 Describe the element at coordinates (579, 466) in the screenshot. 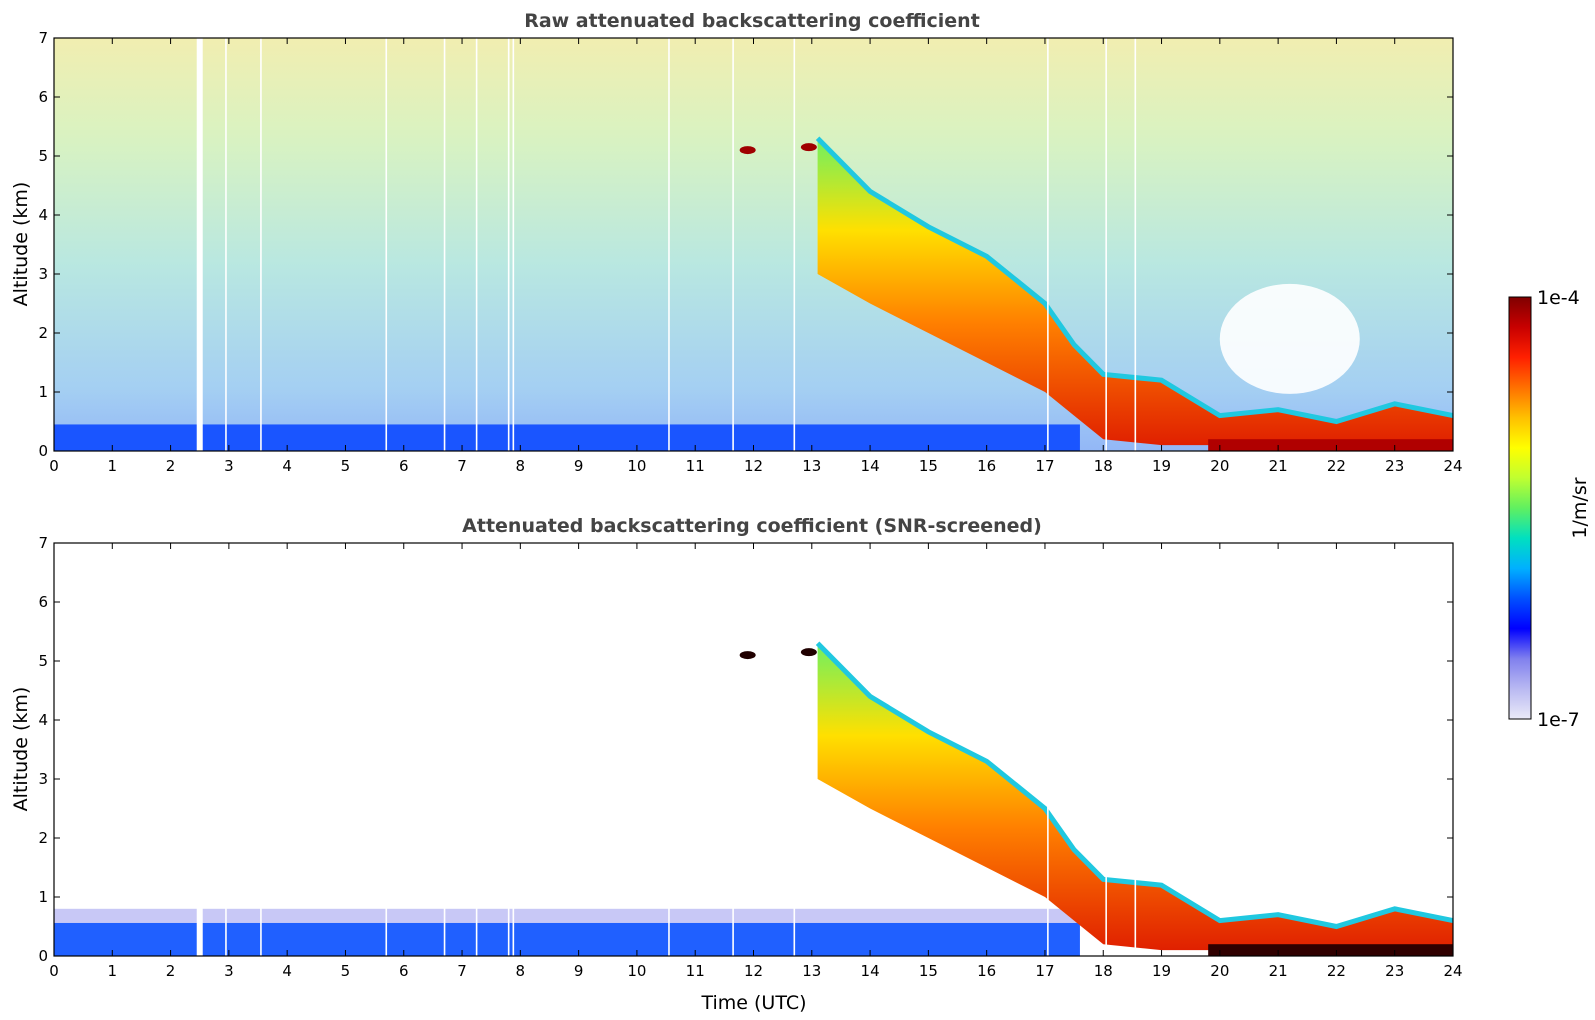

I see `x-tick-label: 9` at that location.